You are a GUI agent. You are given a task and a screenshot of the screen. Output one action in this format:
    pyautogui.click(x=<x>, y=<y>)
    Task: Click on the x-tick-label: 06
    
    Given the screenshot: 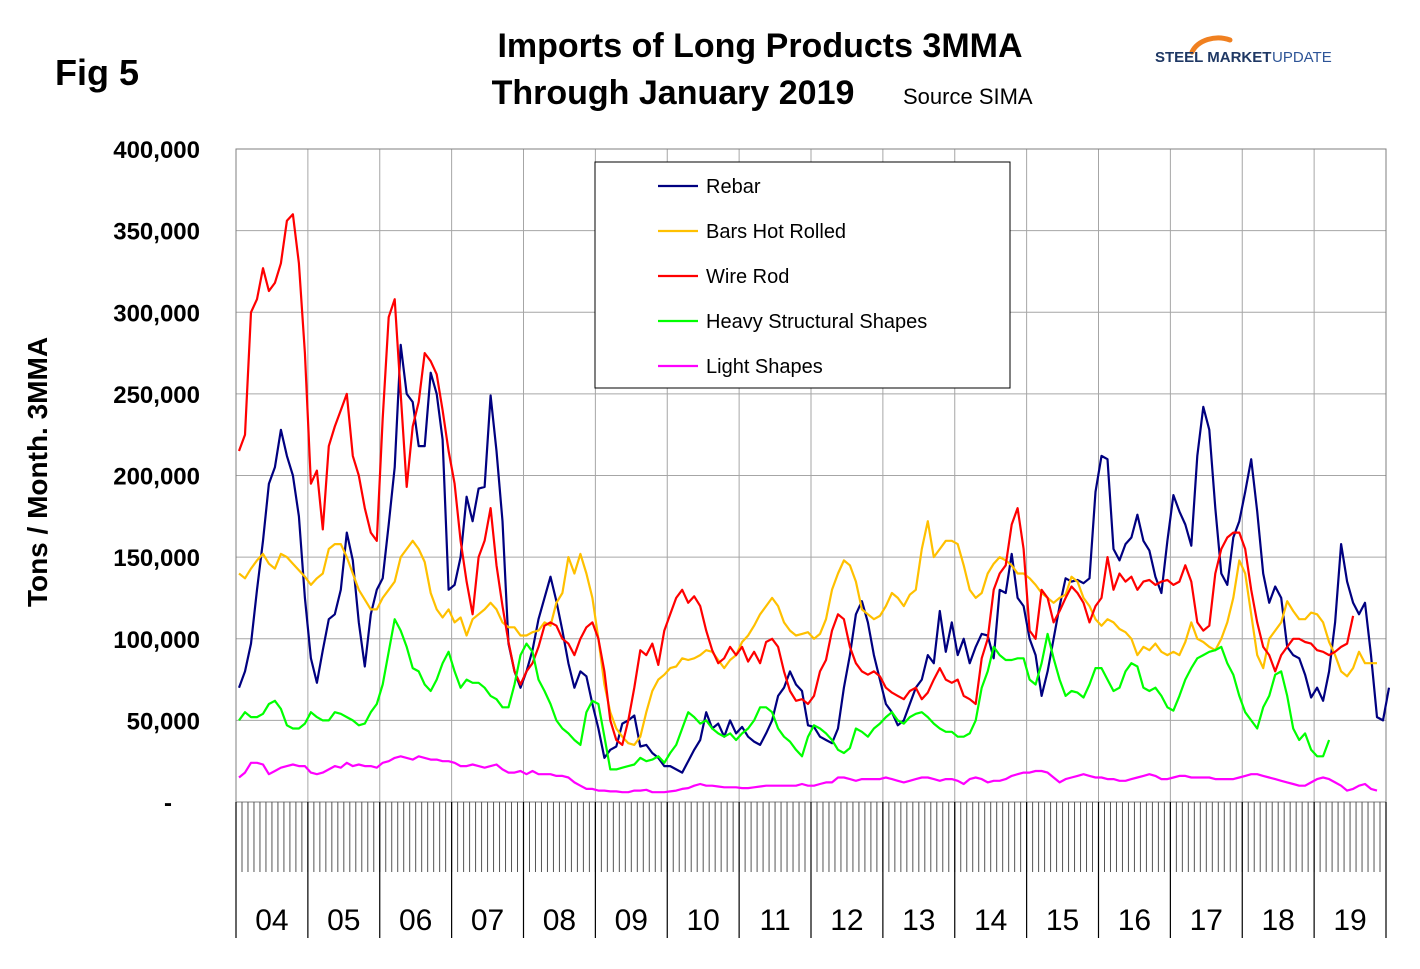 What is the action you would take?
    pyautogui.click(x=415, y=920)
    